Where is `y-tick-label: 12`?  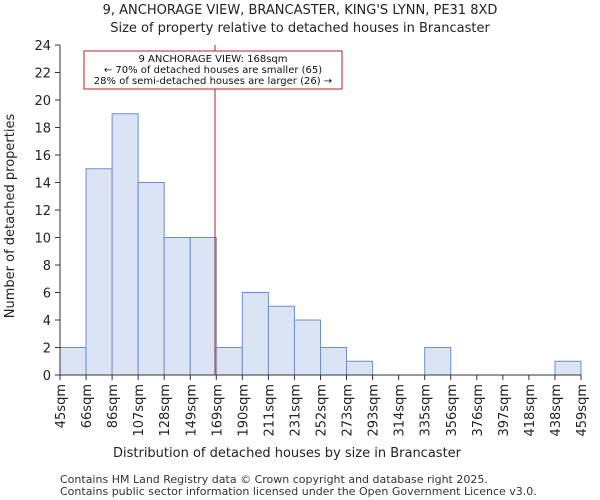 y-tick-label: 12 is located at coordinates (42, 211).